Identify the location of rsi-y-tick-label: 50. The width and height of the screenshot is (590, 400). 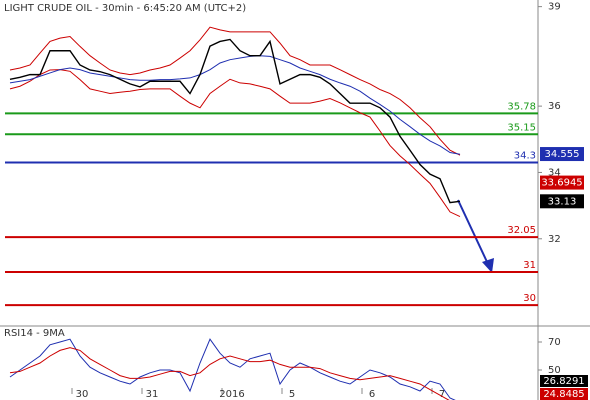
(554, 370).